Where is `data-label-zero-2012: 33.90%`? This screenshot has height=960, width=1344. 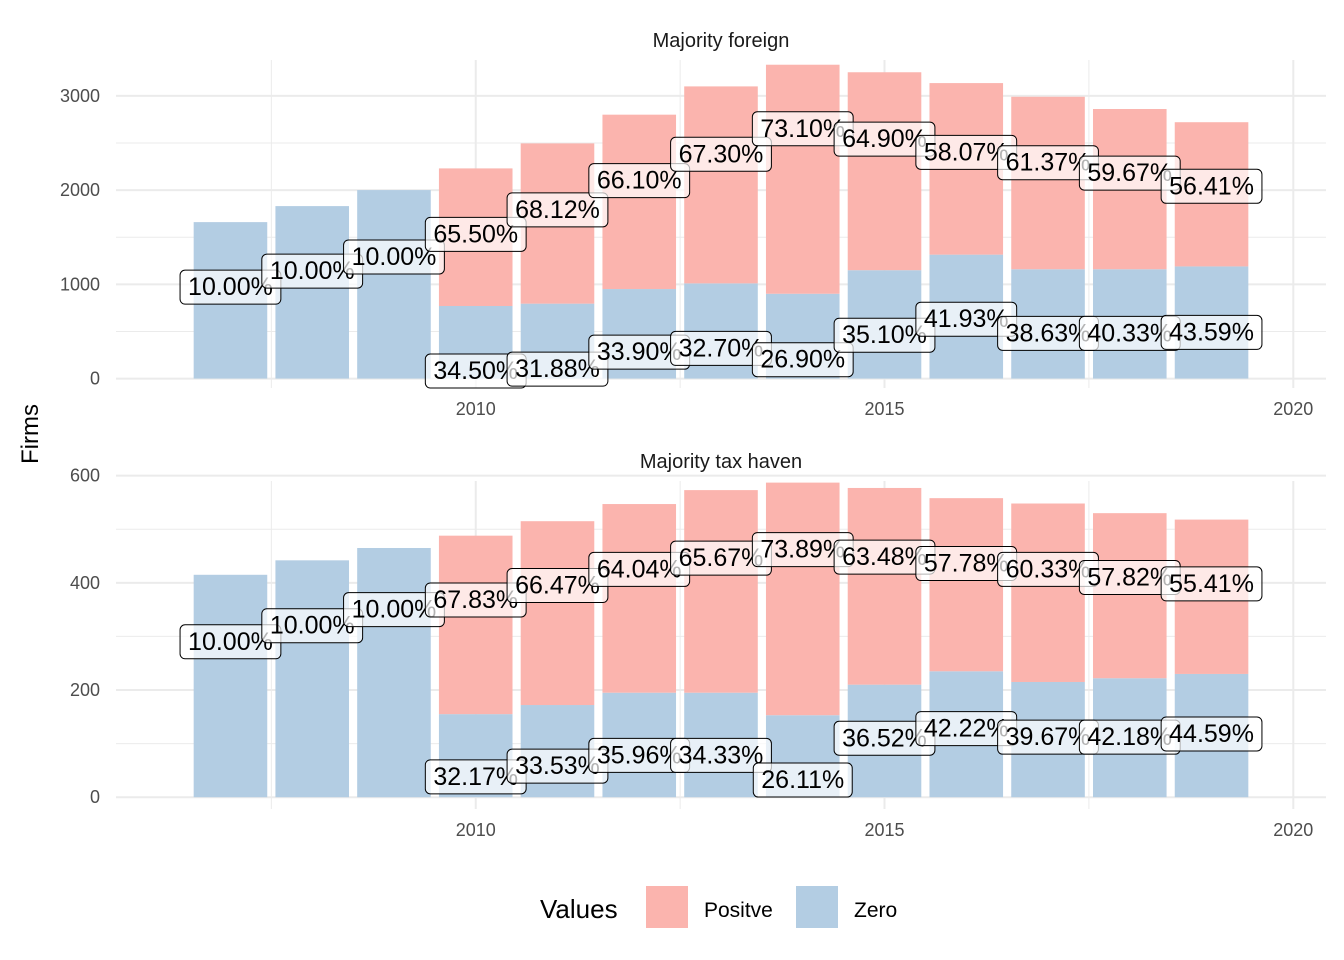 data-label-zero-2012: 33.90% is located at coordinates (639, 352).